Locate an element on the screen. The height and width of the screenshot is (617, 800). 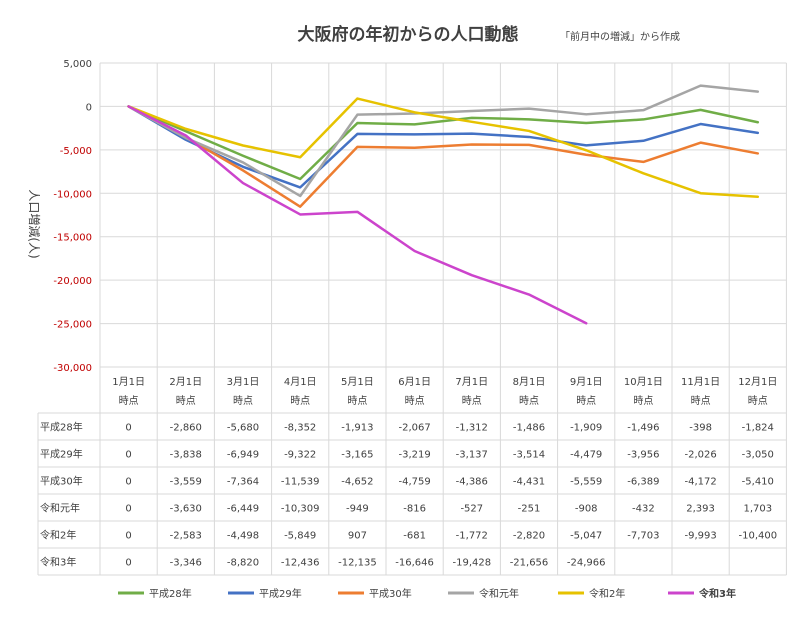
table-cell: -681 is located at coordinates (414, 536).